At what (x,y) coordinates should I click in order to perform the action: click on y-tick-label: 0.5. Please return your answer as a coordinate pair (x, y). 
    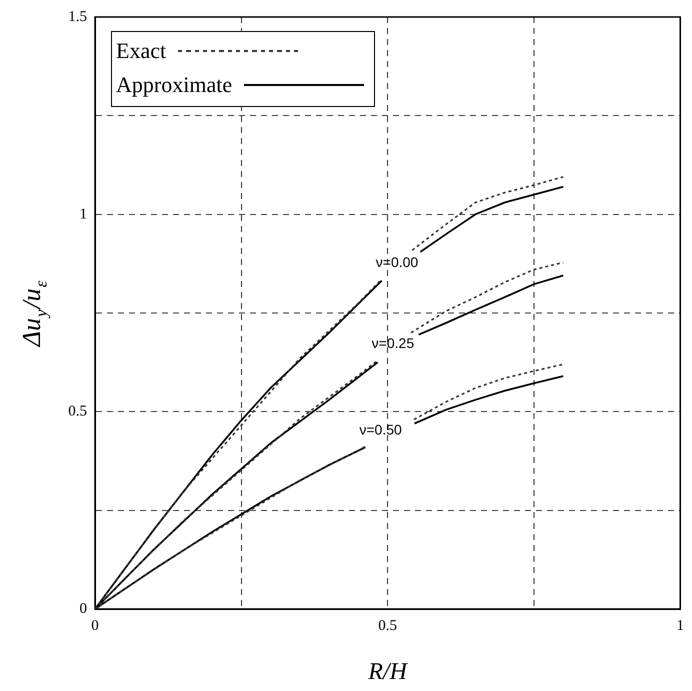
    Looking at the image, I should click on (77, 412).